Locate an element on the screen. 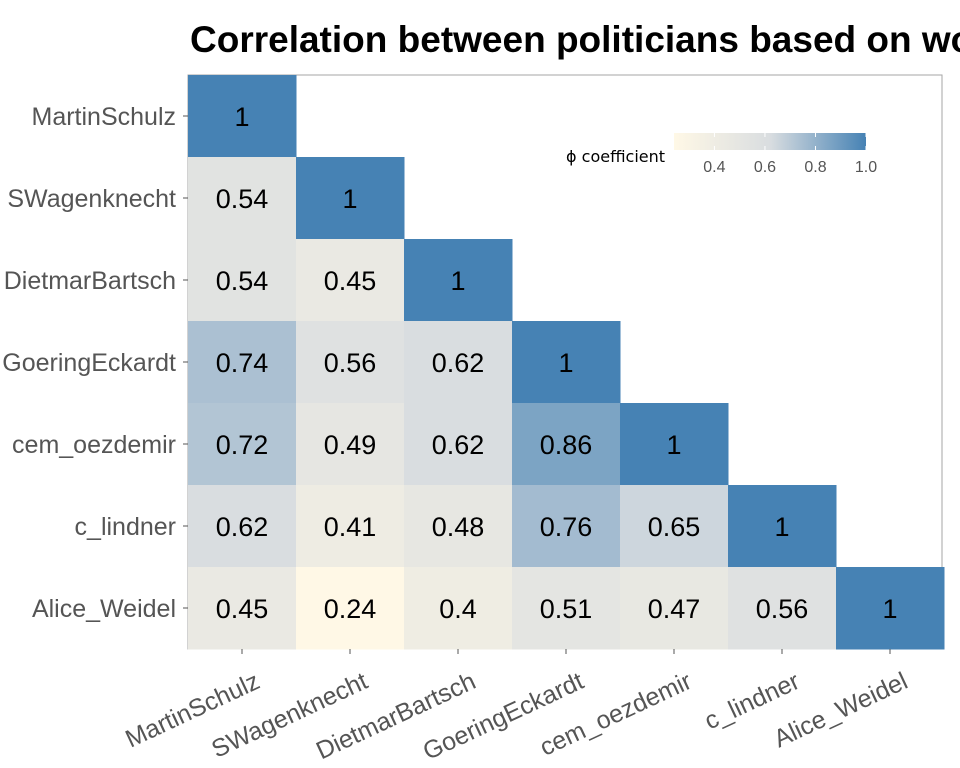 The height and width of the screenshot is (768, 960). cell-value-label: 0.72 is located at coordinates (242, 445).